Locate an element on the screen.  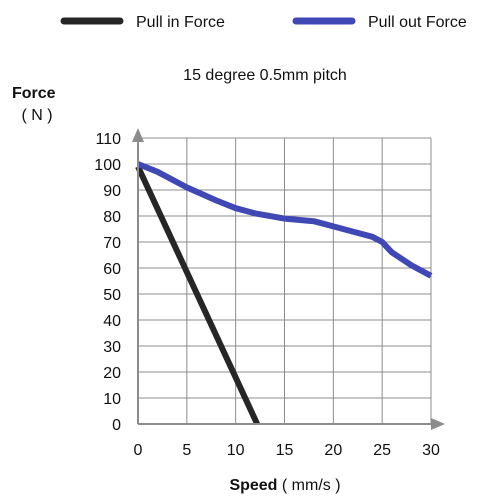
x-axis-label: Speed ( mm/s ) is located at coordinates (284, 485).